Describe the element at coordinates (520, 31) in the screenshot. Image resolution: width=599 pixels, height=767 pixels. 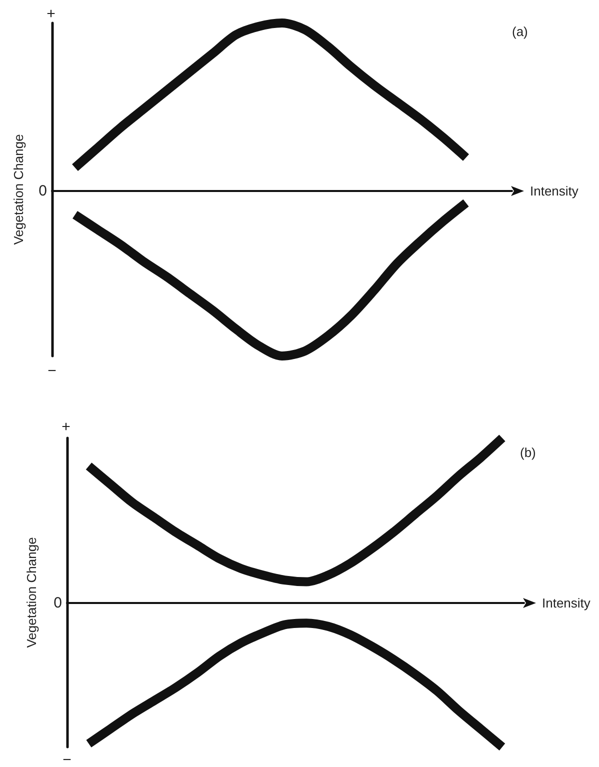
I see `chart-title: (a)` at that location.